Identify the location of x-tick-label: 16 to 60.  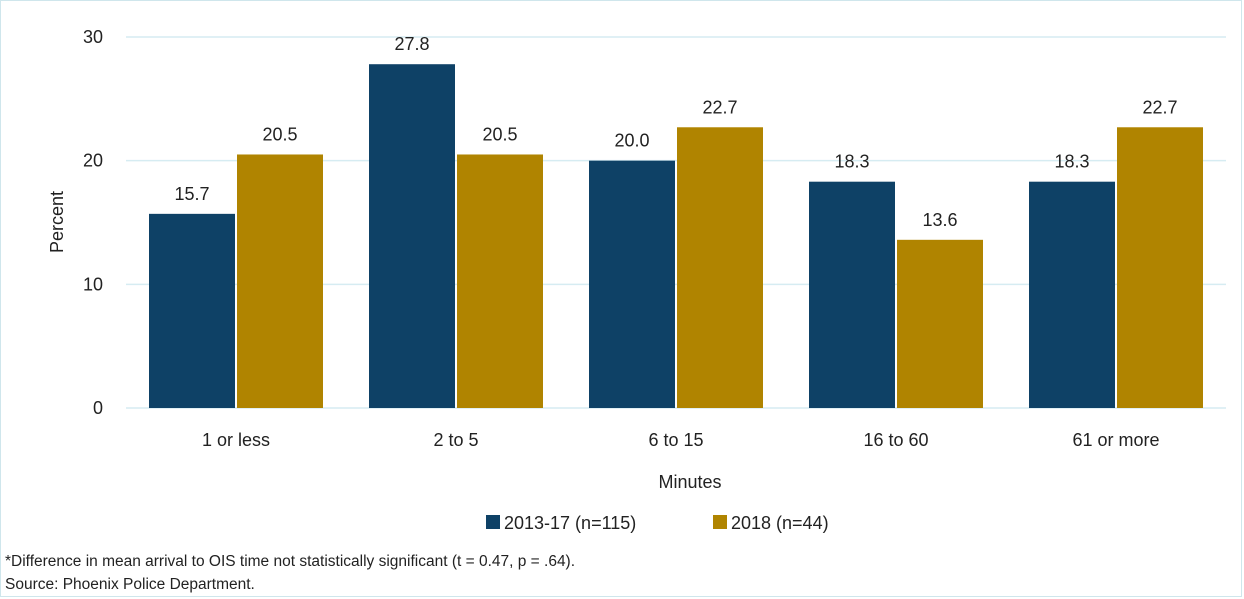
(895, 440).